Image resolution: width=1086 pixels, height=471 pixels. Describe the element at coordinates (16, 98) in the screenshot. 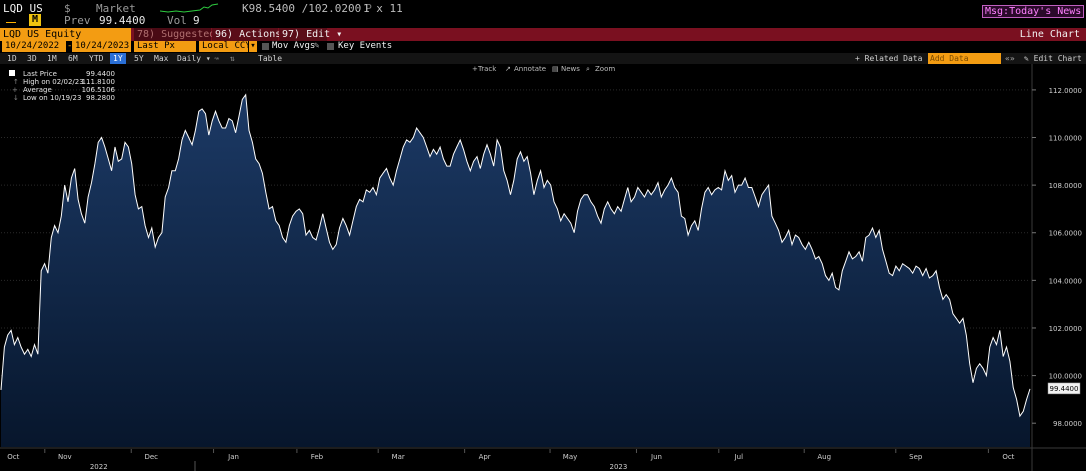

I see `legend-low-marker: ↓` at that location.